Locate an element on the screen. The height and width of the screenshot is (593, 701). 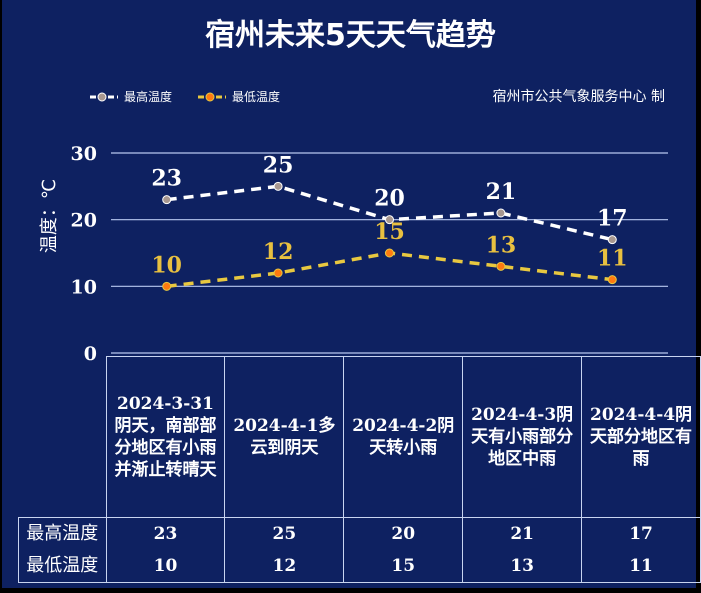
credit-text: 宿州市公共气象服务中心 制 is located at coordinates (578, 97).